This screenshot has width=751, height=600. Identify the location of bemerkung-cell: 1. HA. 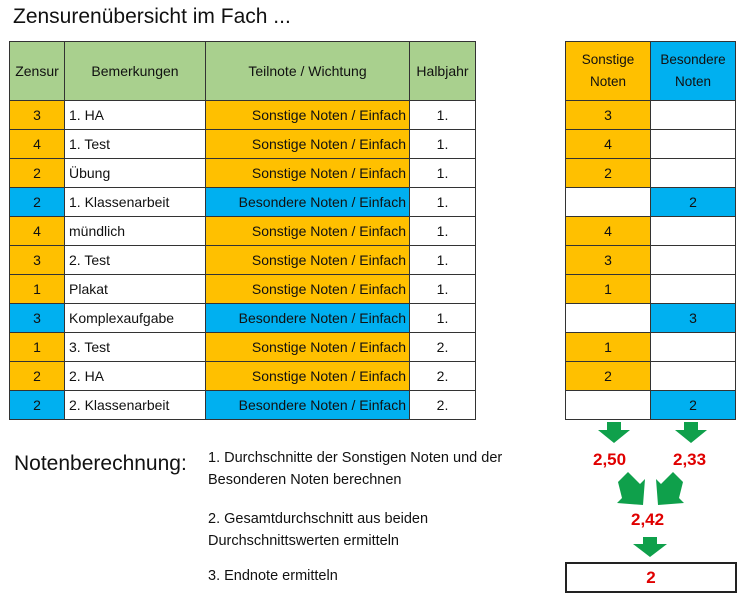
(135, 115).